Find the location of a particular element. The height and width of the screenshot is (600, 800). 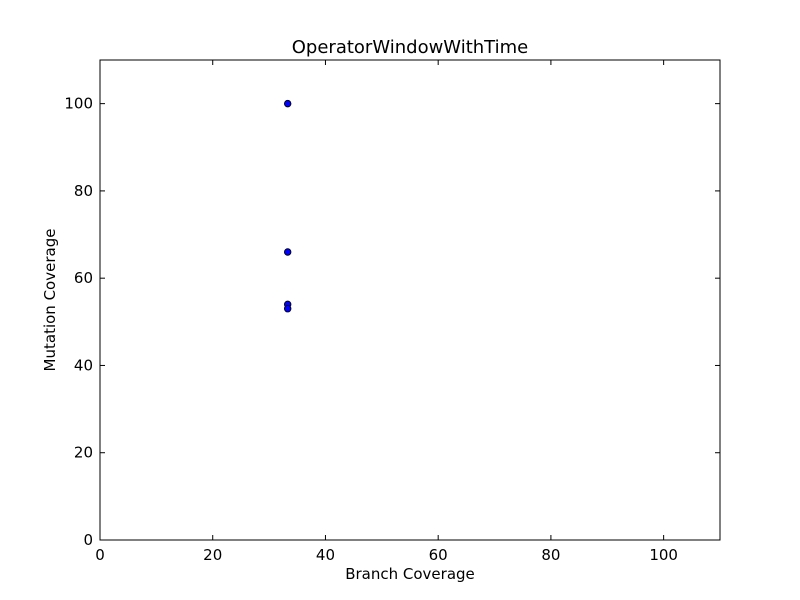

y-tick-label: 60 is located at coordinates (83, 278).